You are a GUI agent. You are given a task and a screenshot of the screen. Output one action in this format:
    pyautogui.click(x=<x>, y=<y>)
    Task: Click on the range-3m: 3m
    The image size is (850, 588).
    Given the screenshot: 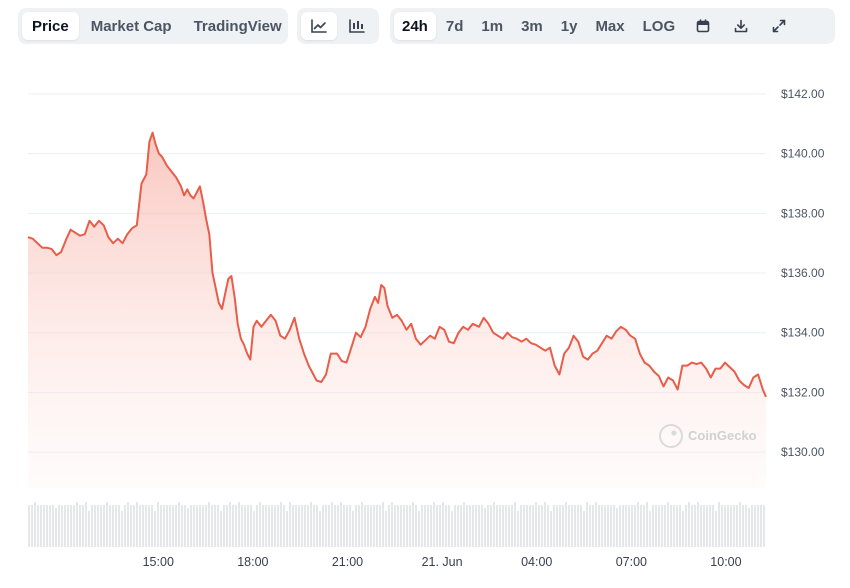 What is the action you would take?
    pyautogui.click(x=532, y=26)
    